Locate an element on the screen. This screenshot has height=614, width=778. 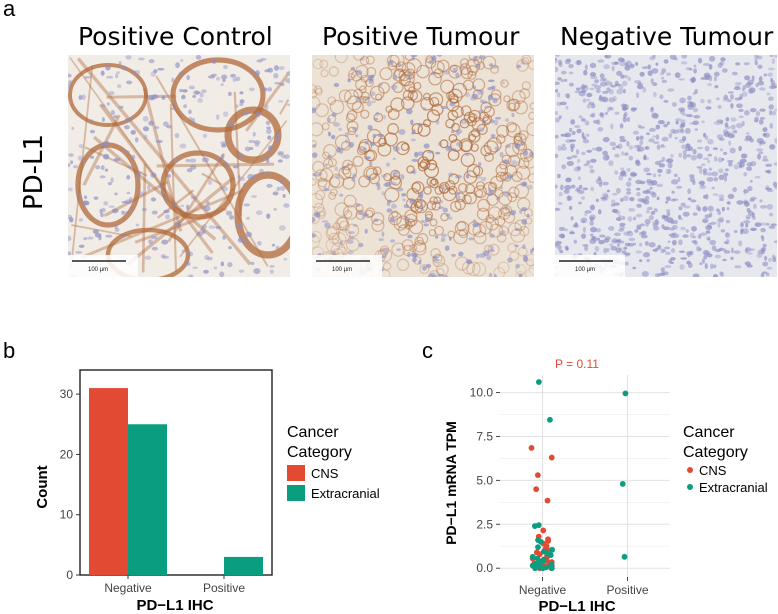
y-tick-label: 0.0 is located at coordinates (484, 568).